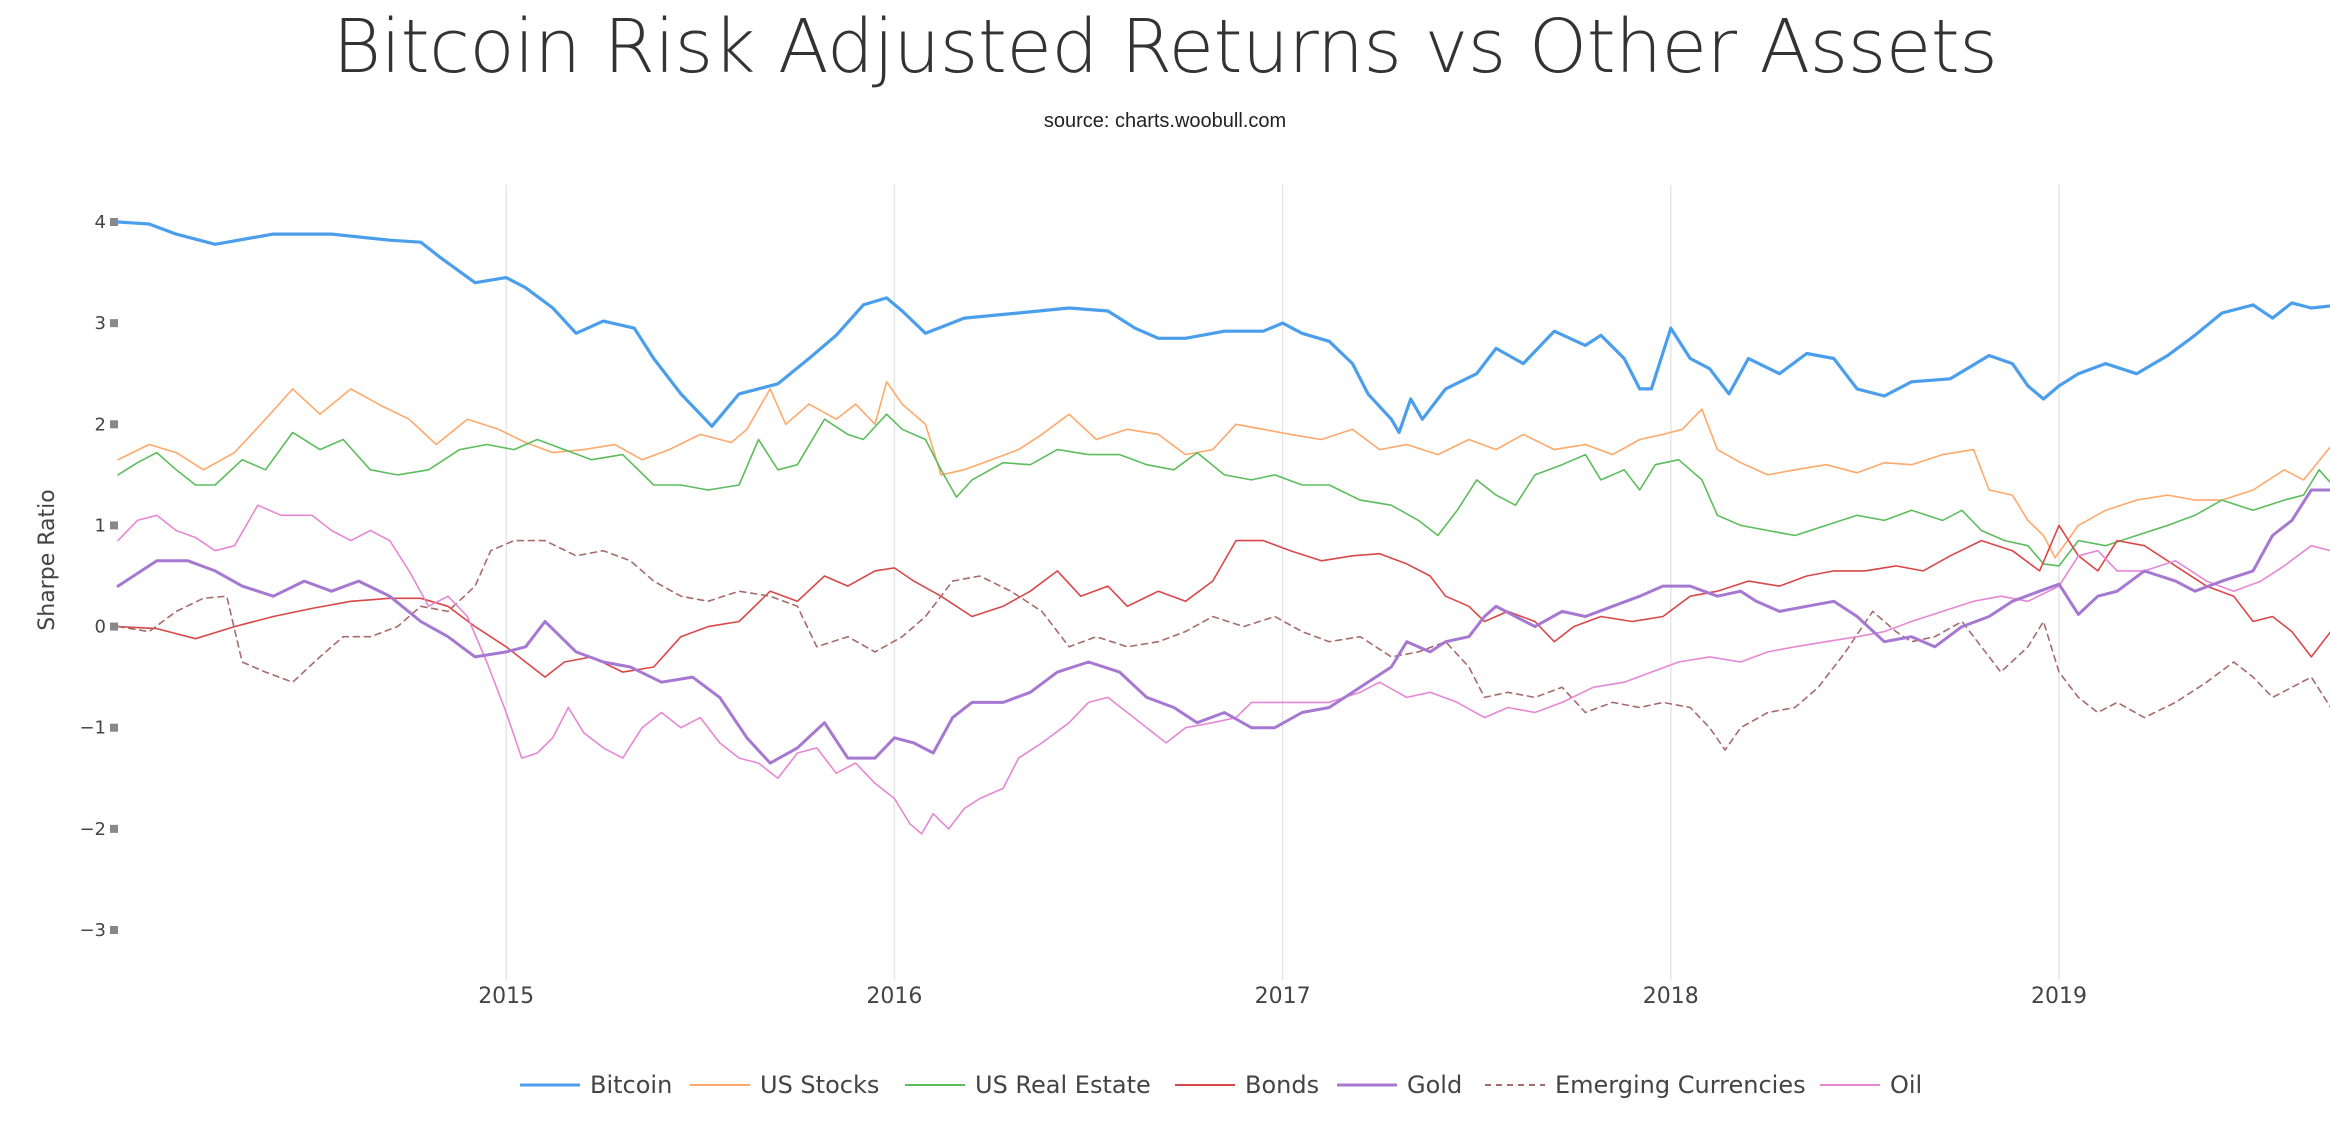 Image resolution: width=2330 pixels, height=1134 pixels. I want to click on y-tick-label: 2, so click(100, 424).